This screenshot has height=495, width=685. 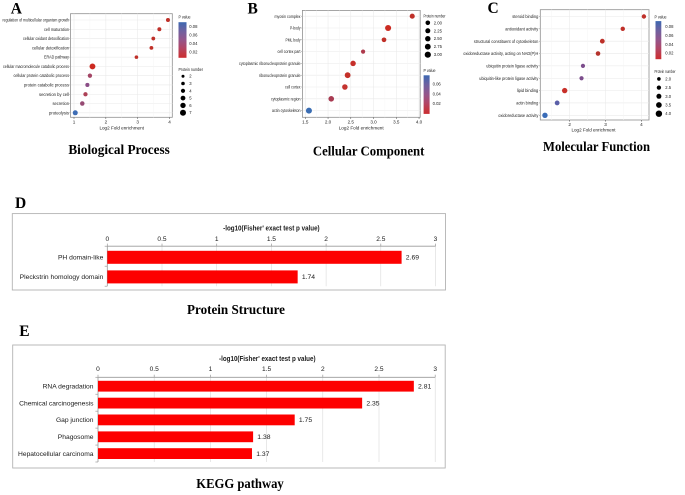 I want to click on svg-text: Chemical carcinogenesis, so click(x=56, y=403).